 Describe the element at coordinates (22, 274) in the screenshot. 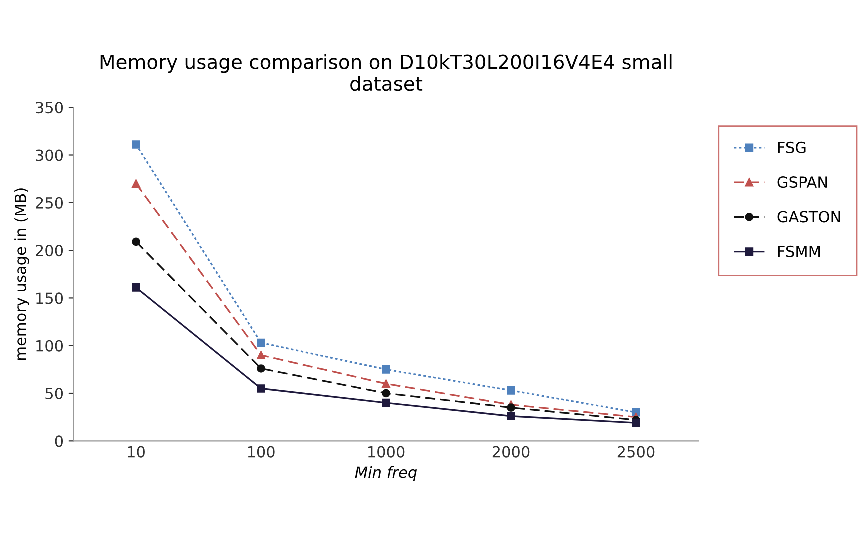

I see `y-axis-title: memory usage in (MB)` at that location.